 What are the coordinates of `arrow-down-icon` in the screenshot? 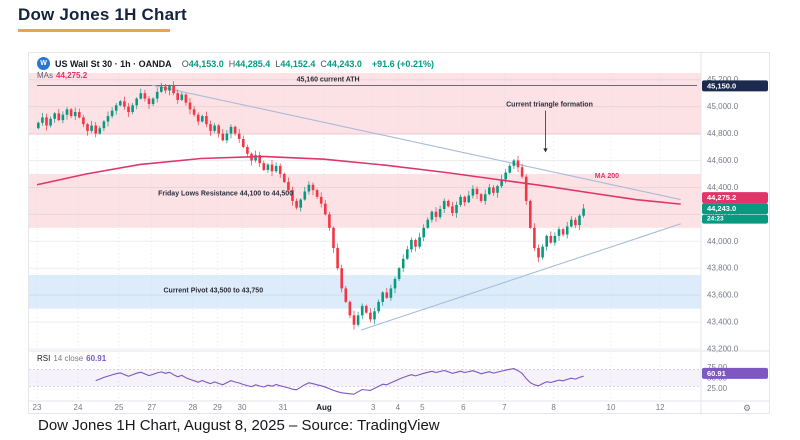 It's located at (545, 150).